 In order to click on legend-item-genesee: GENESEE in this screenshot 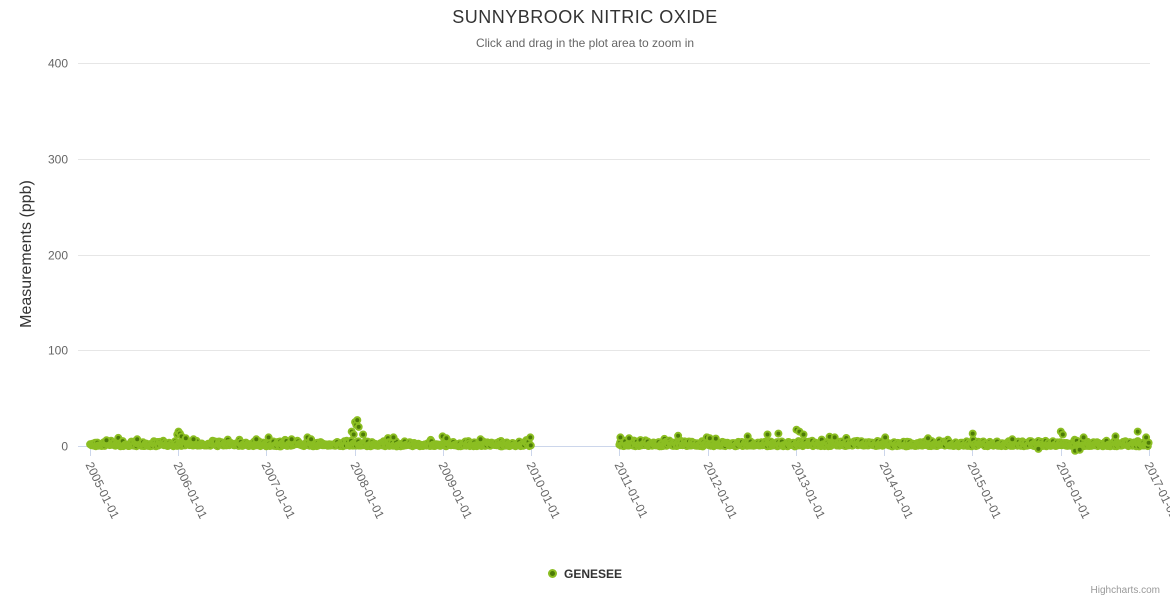, I will do `click(585, 573)`.